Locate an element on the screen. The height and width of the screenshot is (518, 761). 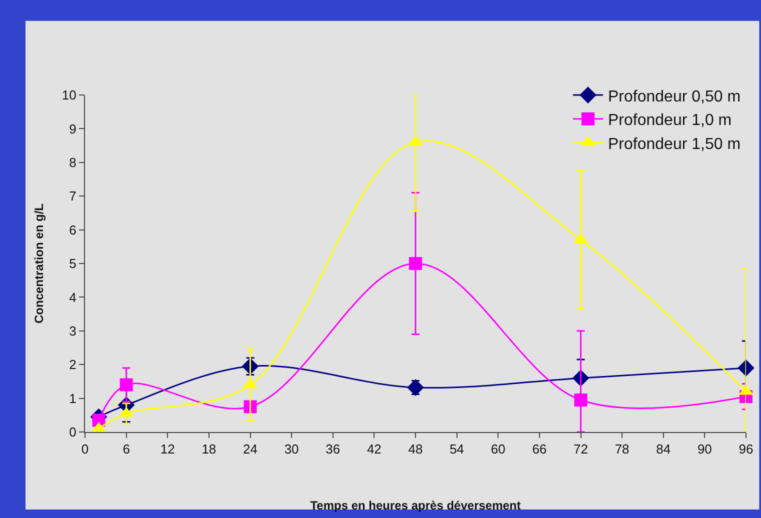
x-tick-label: 18 is located at coordinates (209, 449).